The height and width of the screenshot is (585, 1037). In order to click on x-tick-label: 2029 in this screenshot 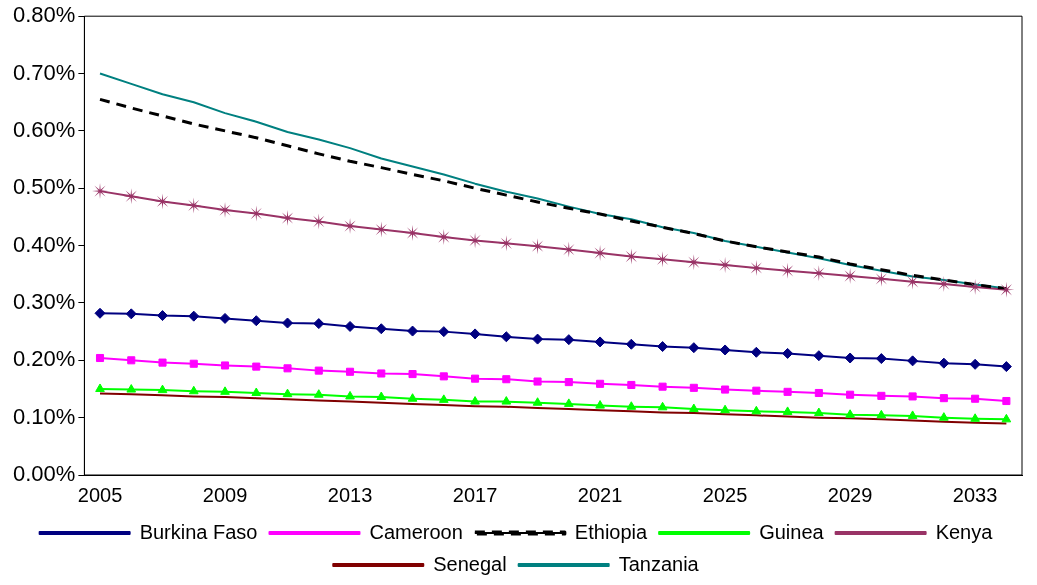, I will do `click(850, 494)`.